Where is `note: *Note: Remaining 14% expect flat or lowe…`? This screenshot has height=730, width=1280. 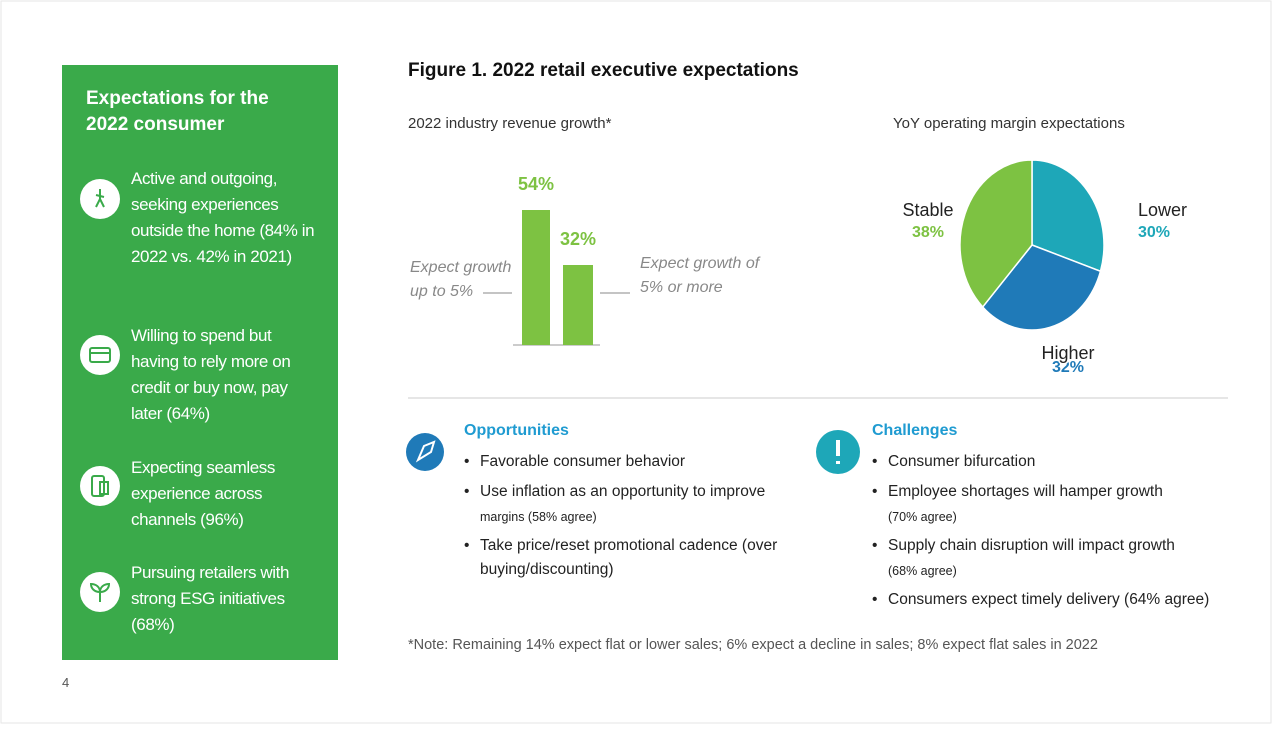 note: *Note: Remaining 14% expect flat or lowe… is located at coordinates (753, 645).